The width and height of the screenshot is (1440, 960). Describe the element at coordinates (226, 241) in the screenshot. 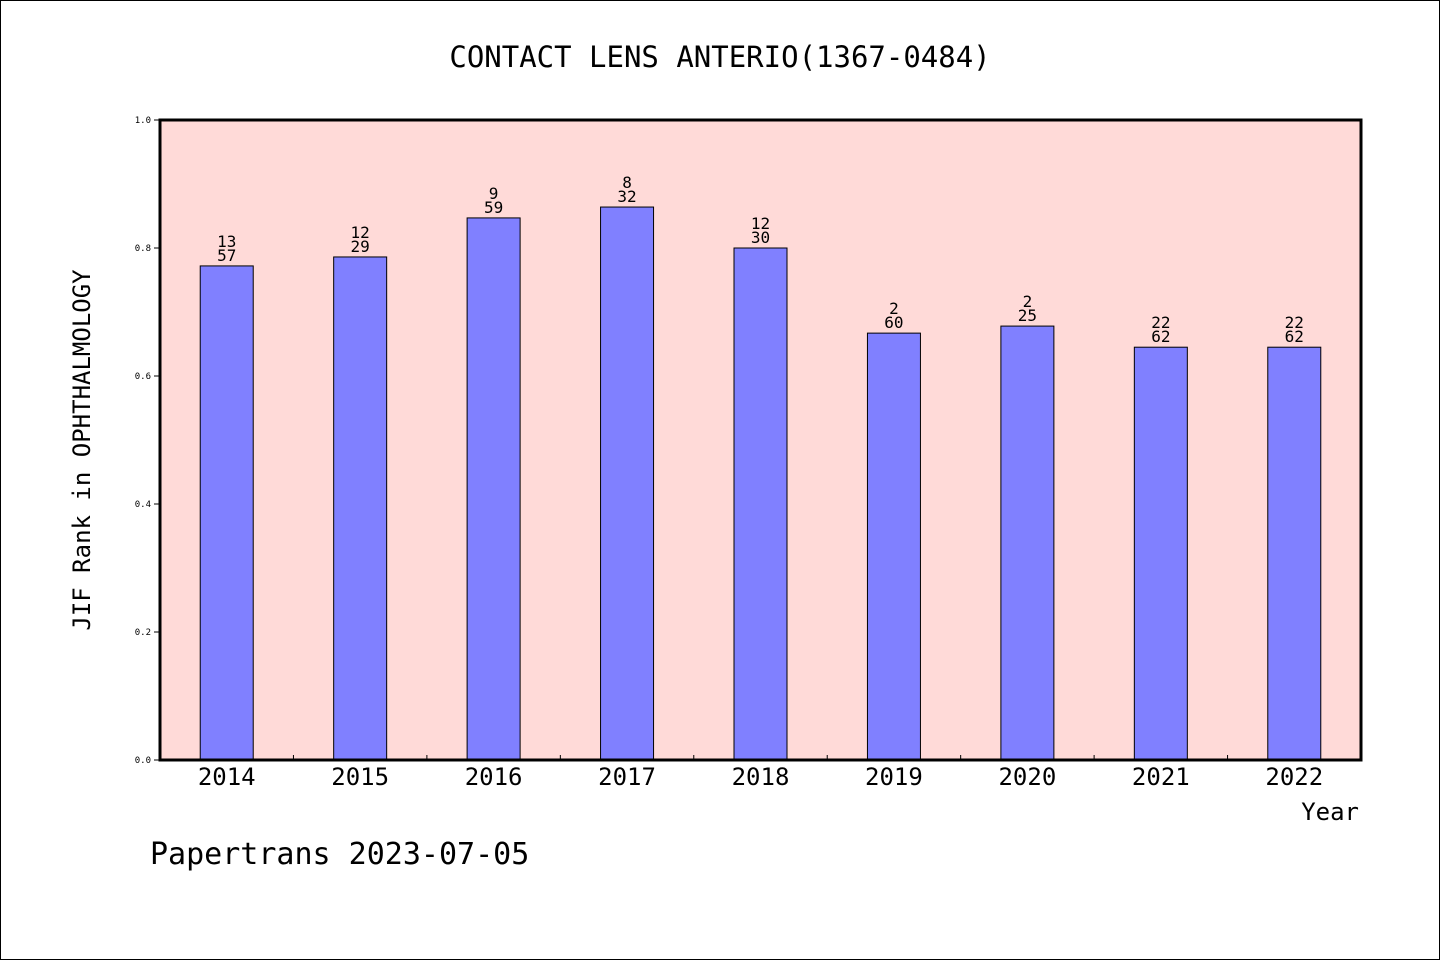

I see `bar-rank-label: 13` at that location.